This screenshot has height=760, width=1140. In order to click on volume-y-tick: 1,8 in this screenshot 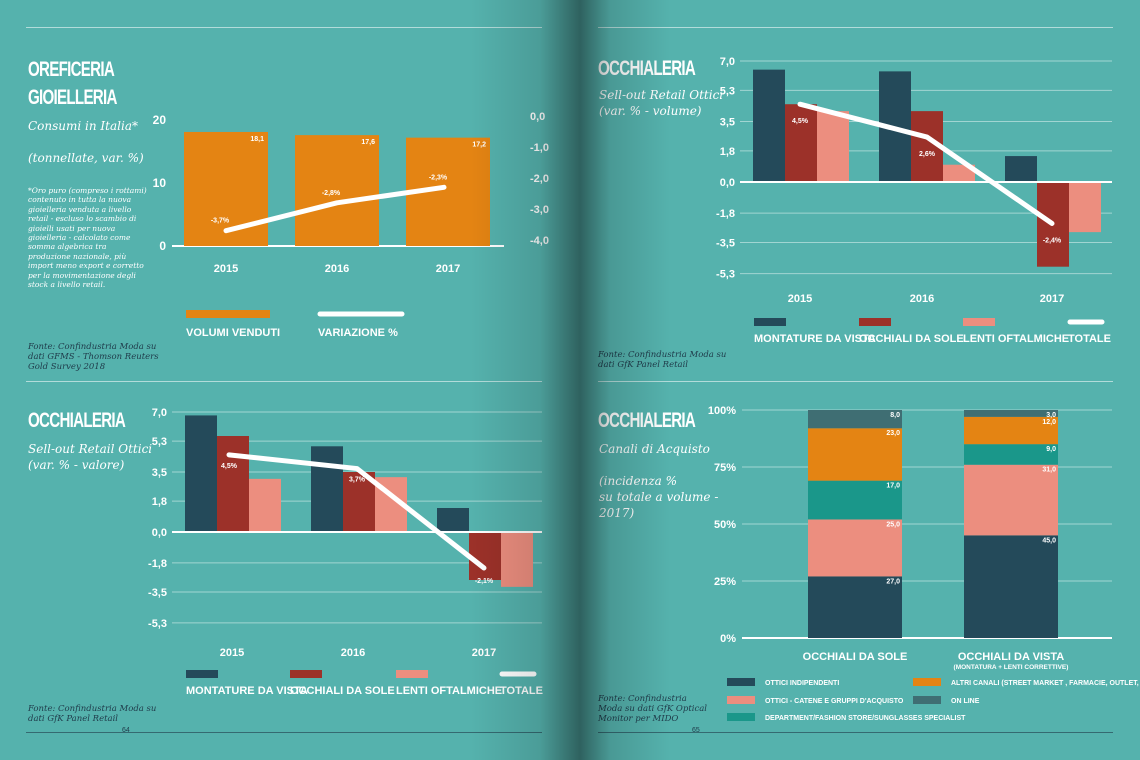, I will do `click(727, 152)`.